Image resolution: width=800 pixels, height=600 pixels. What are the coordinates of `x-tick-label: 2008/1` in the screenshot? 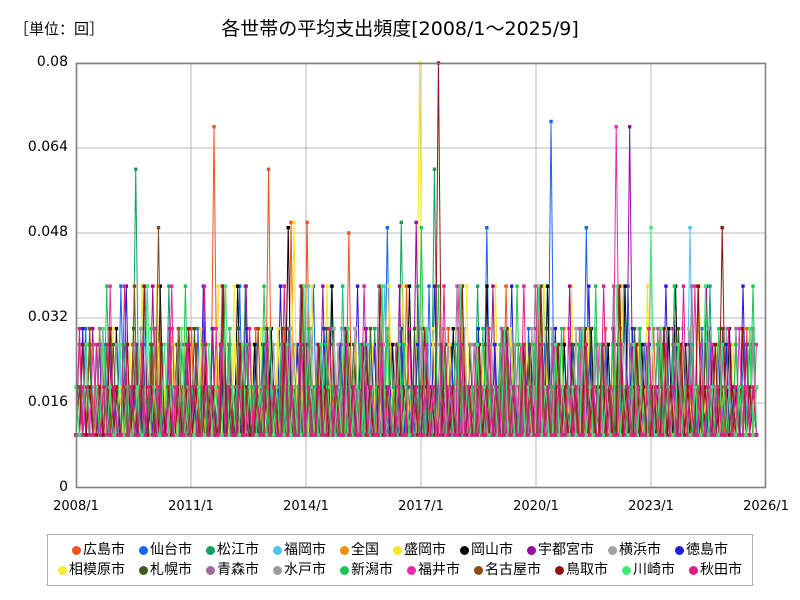 It's located at (76, 506).